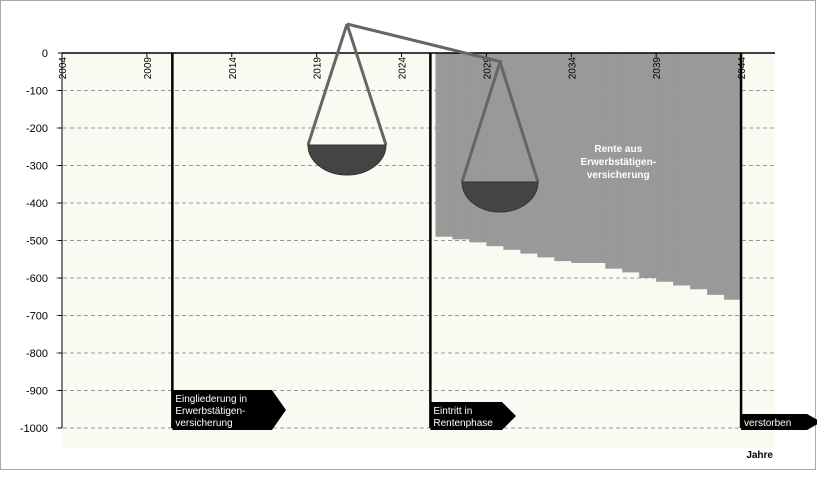  What do you see at coordinates (63, 68) in the screenshot?
I see `x-tick-label: 2004` at bounding box center [63, 68].